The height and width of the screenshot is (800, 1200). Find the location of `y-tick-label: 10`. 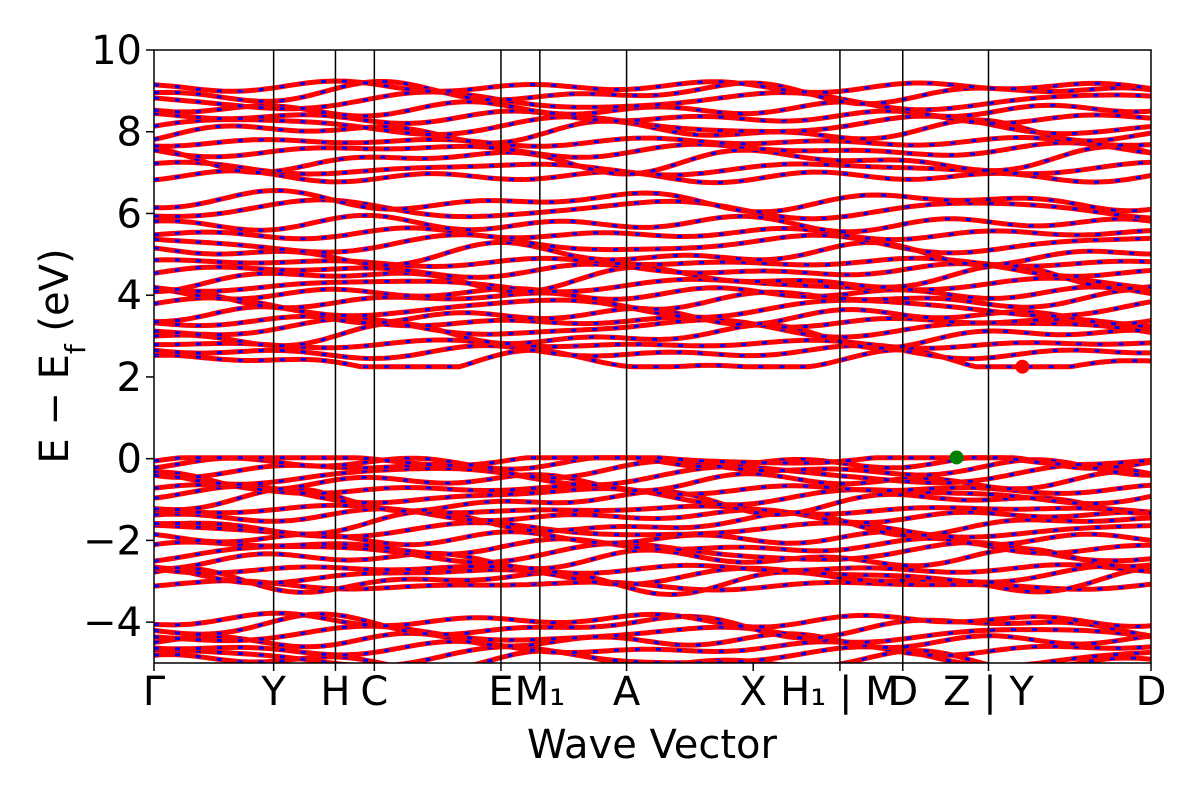

y-tick-label: 10 is located at coordinates (116, 51).